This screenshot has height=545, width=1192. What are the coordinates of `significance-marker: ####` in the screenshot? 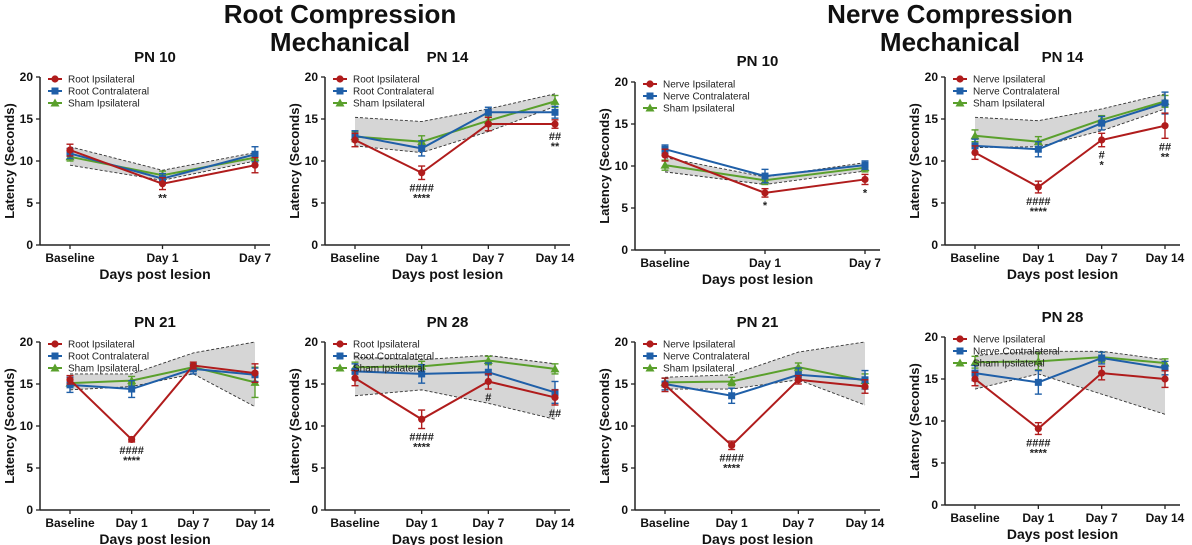 It's located at (1038, 443).